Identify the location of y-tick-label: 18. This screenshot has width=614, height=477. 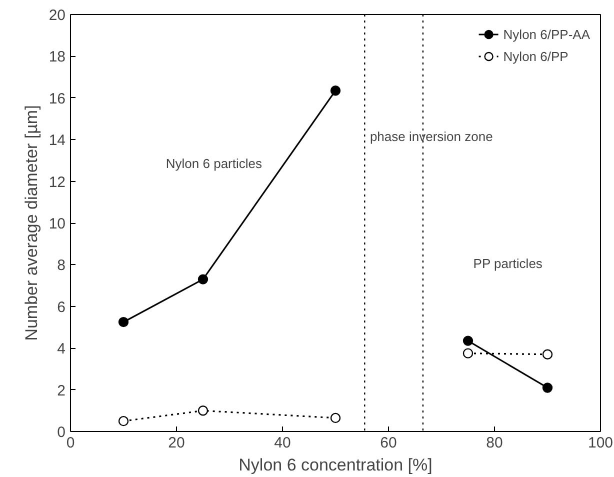
(57, 57).